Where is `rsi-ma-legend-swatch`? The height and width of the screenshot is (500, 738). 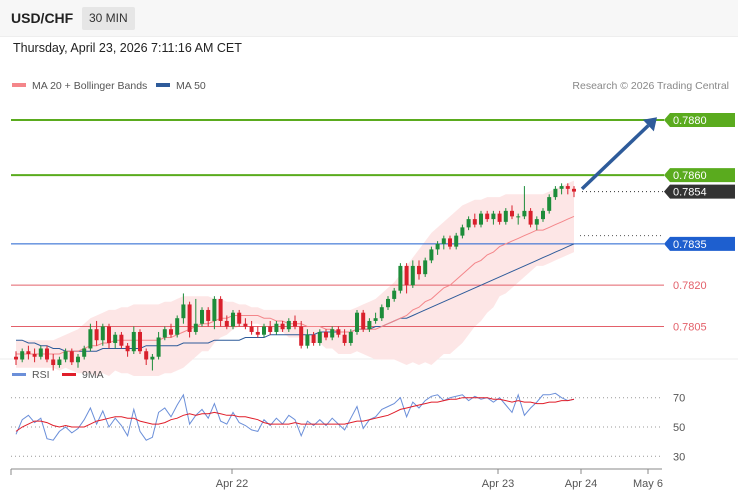 rsi-ma-legend-swatch is located at coordinates (69, 374).